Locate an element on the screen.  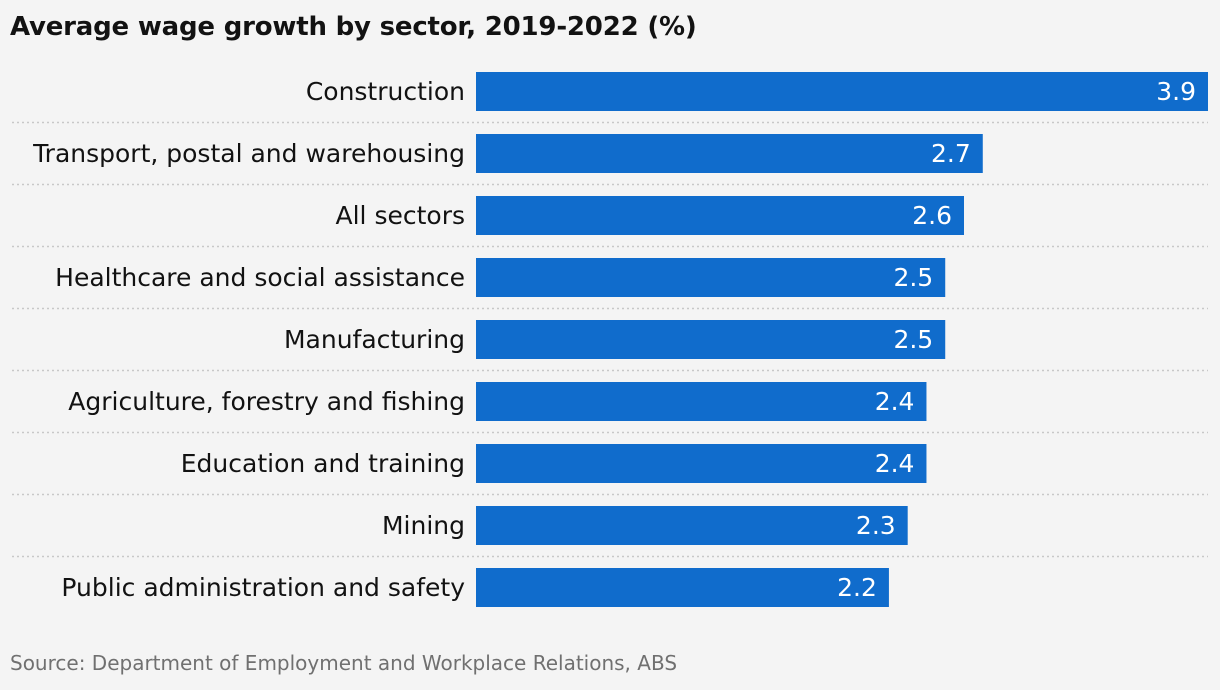
value-label: 3.9 is located at coordinates (1176, 91).